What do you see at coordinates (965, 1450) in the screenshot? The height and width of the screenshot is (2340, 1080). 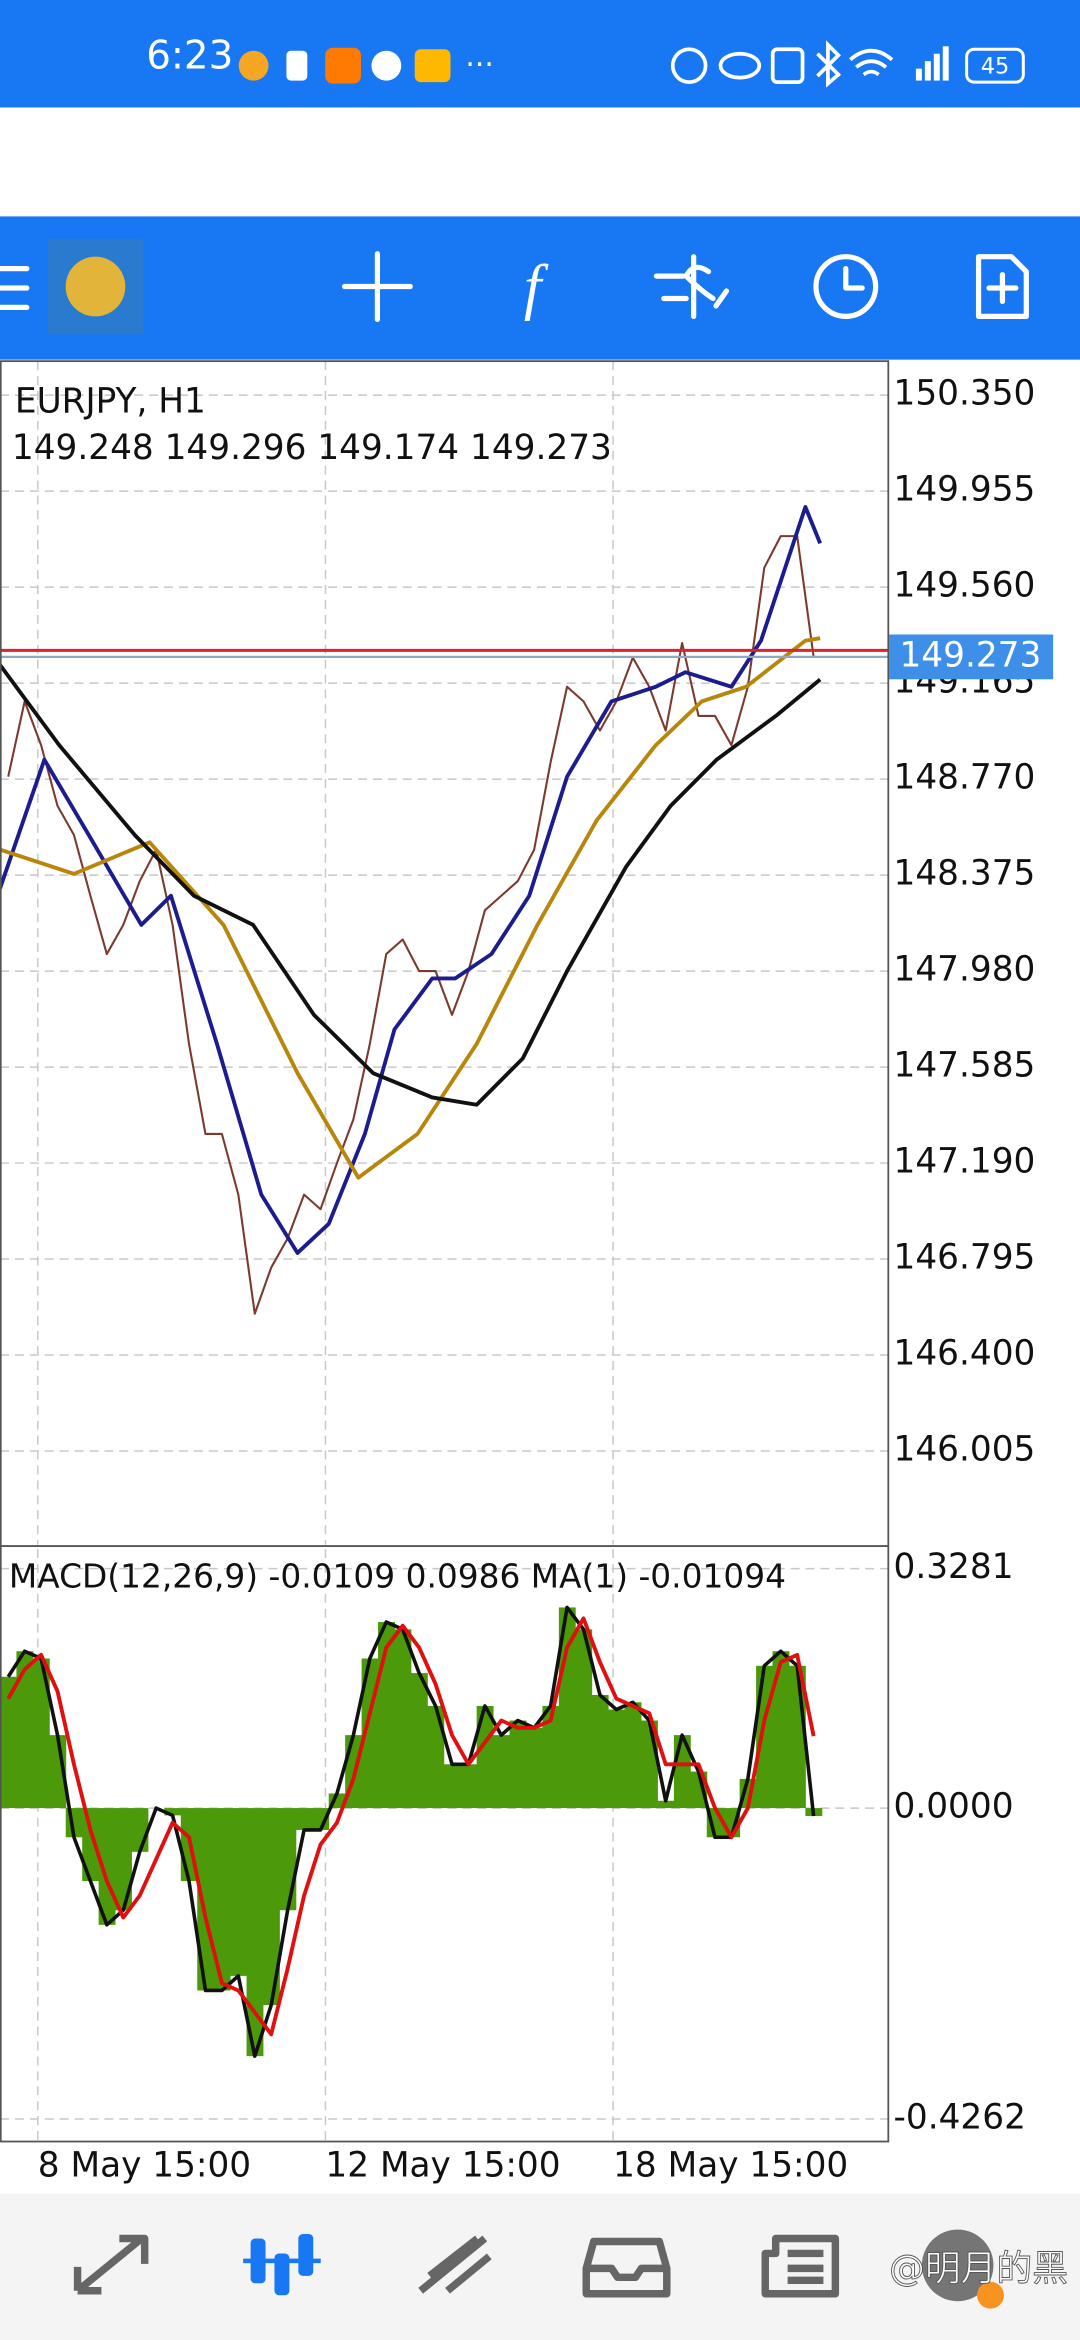 I see `y-tick-label: 146.005` at bounding box center [965, 1450].